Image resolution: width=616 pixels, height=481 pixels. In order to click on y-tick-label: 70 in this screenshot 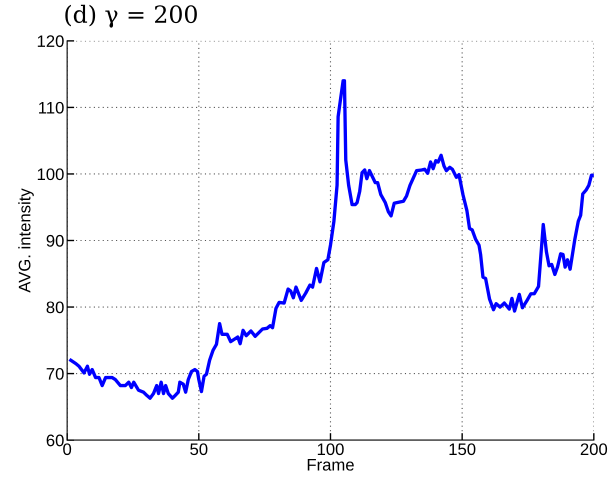, I will do `click(55, 374)`.